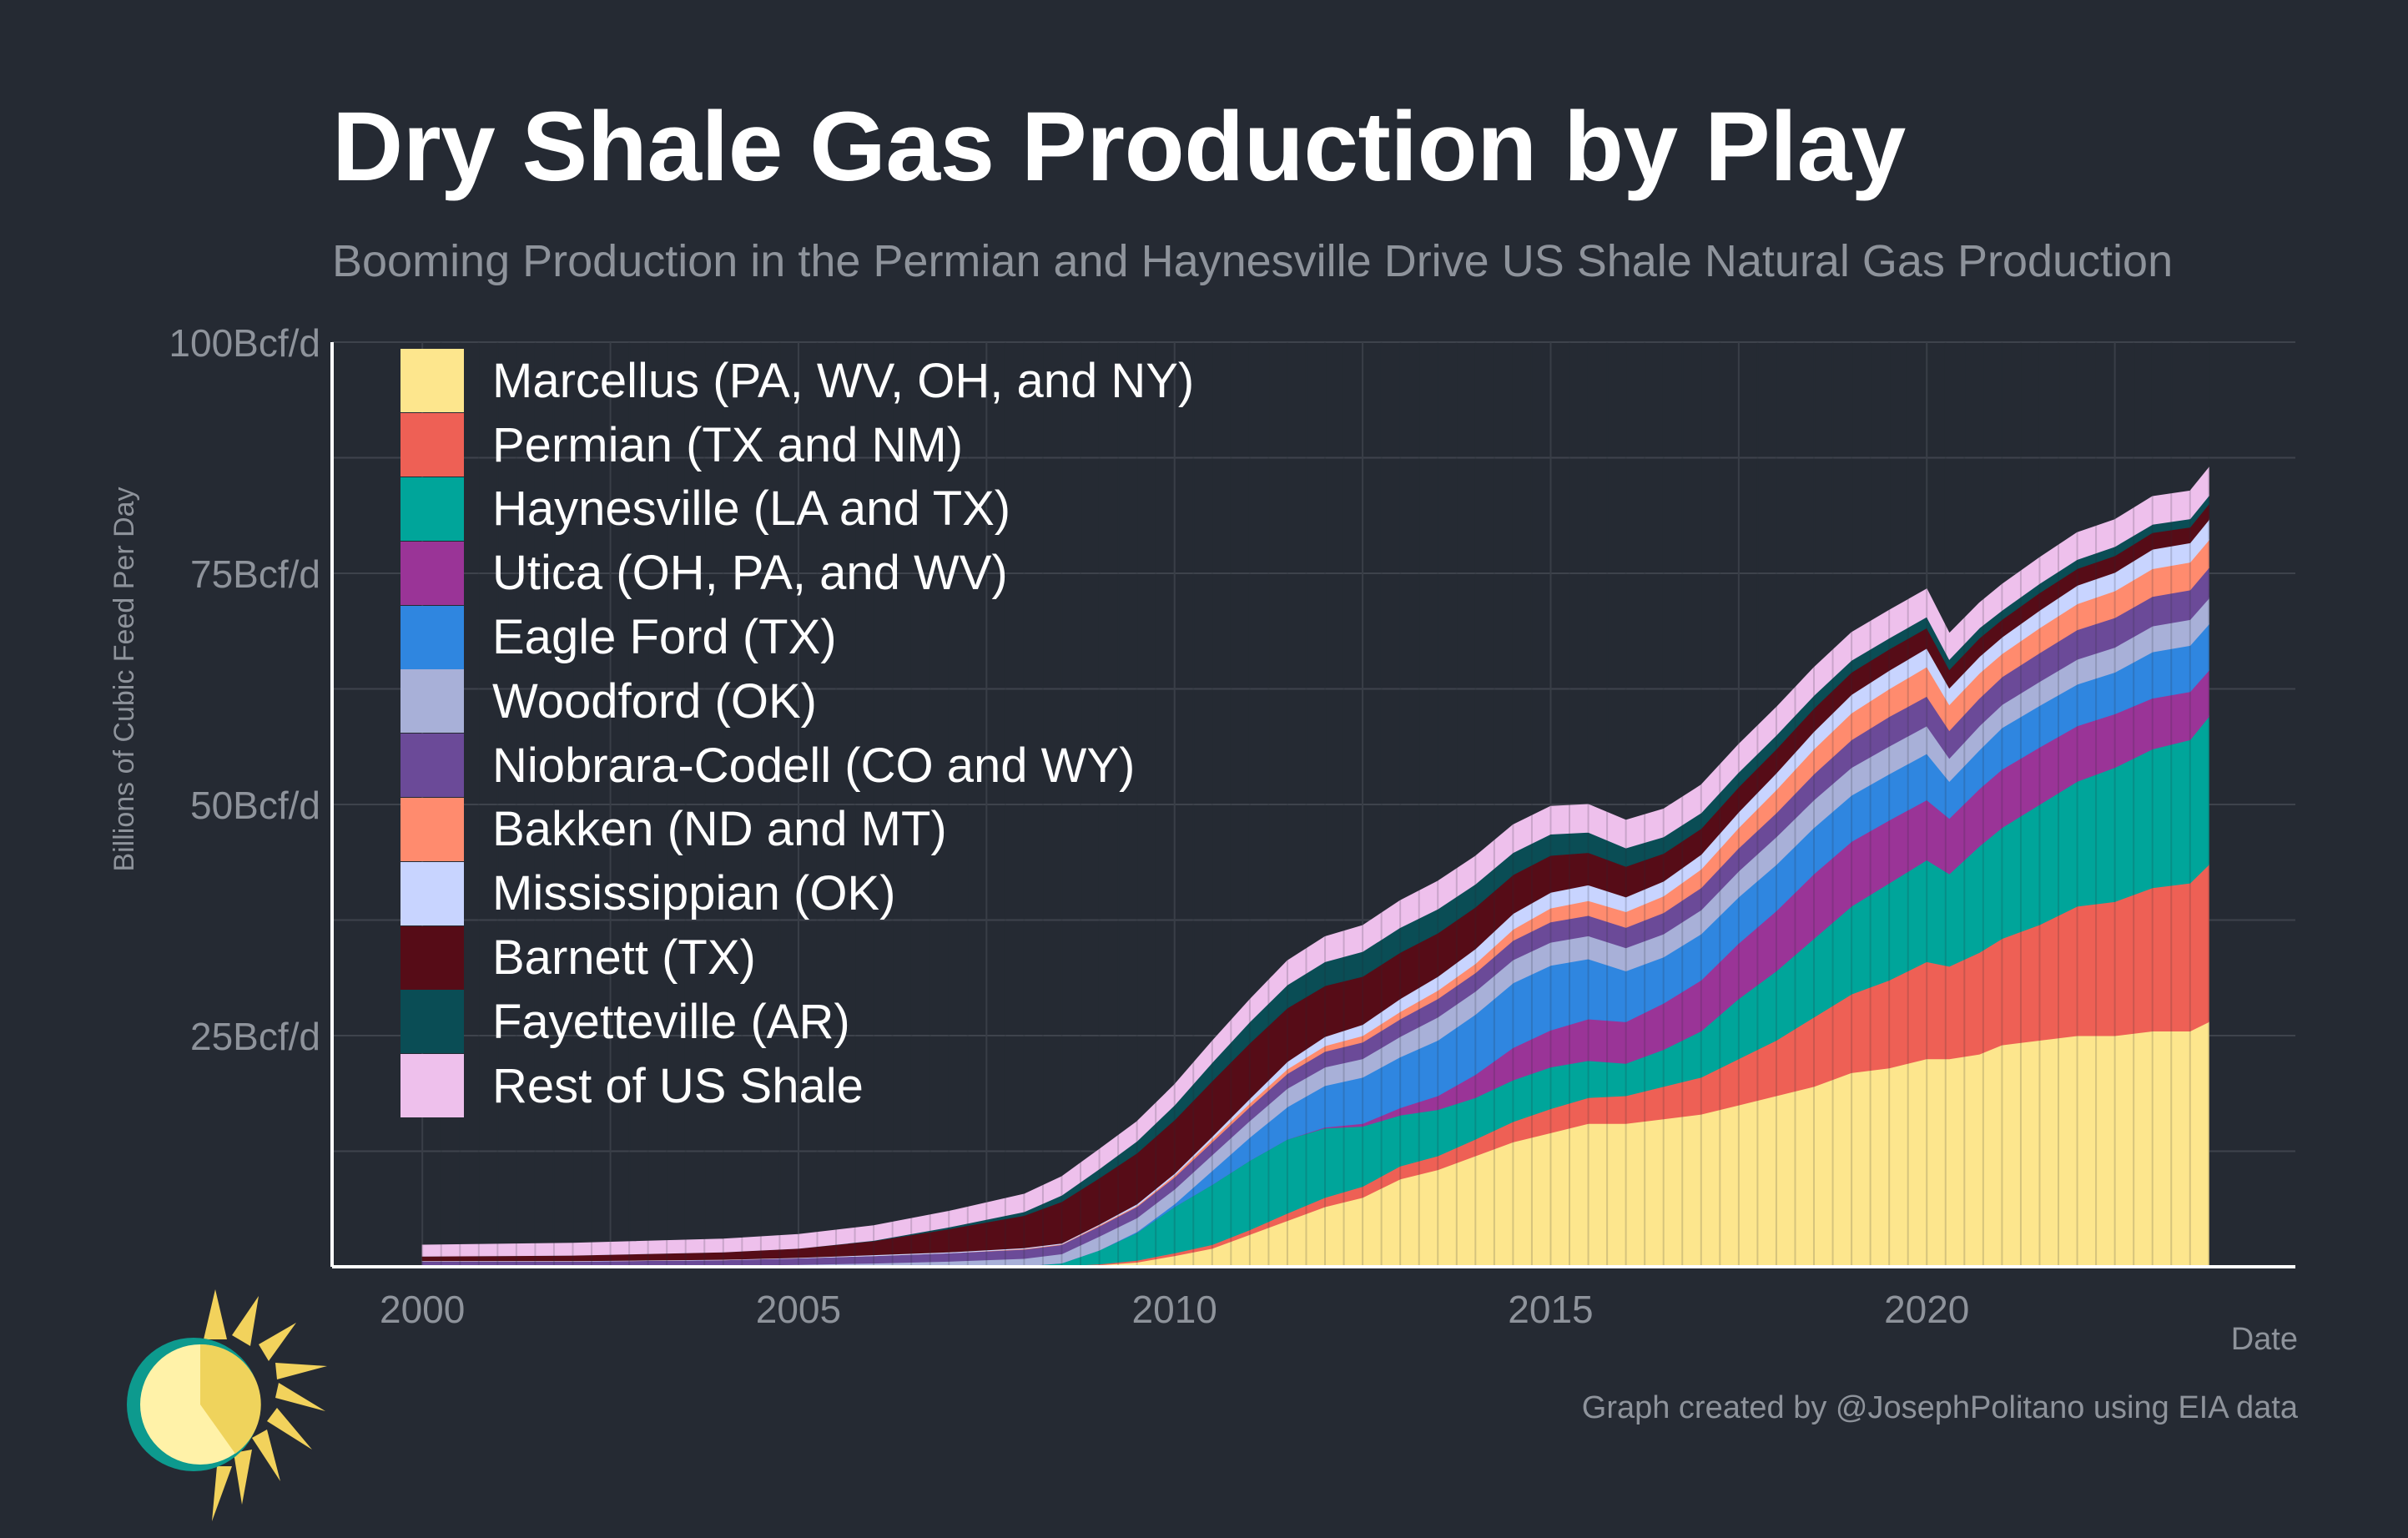 The image size is (2408, 1538). What do you see at coordinates (797, 957) in the screenshot?
I see `legend-item: Barnett (TX)` at bounding box center [797, 957].